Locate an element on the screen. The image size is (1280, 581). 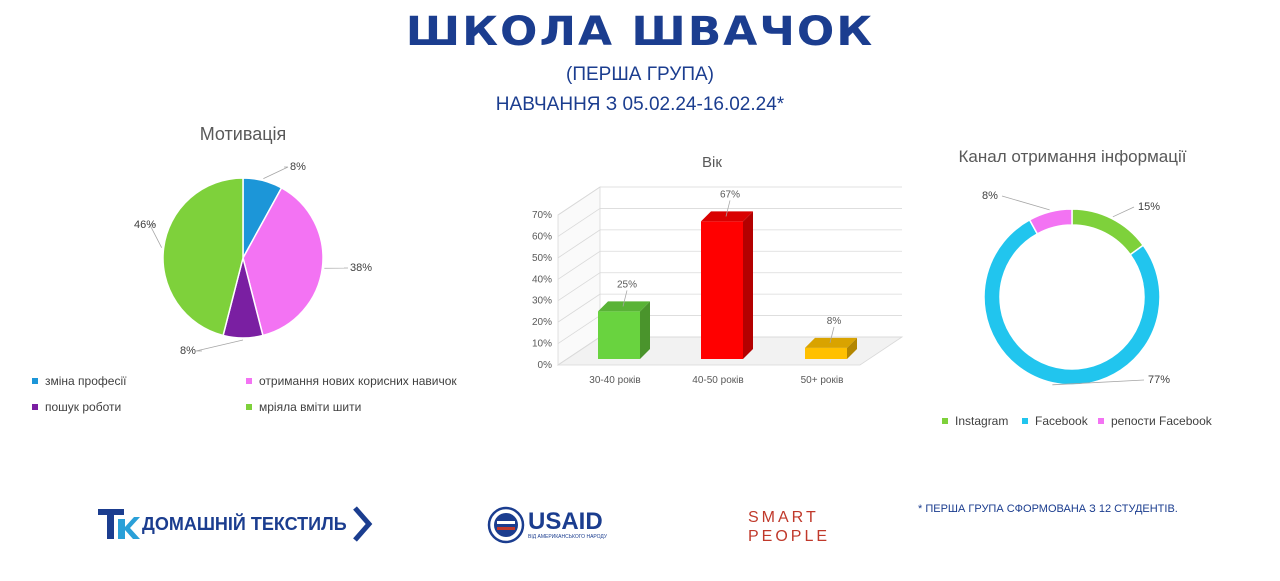
usaid-logo-subtext: ВІД АМЕРИКАНСЬКОГО НАРОДУ is located at coordinates (568, 537).